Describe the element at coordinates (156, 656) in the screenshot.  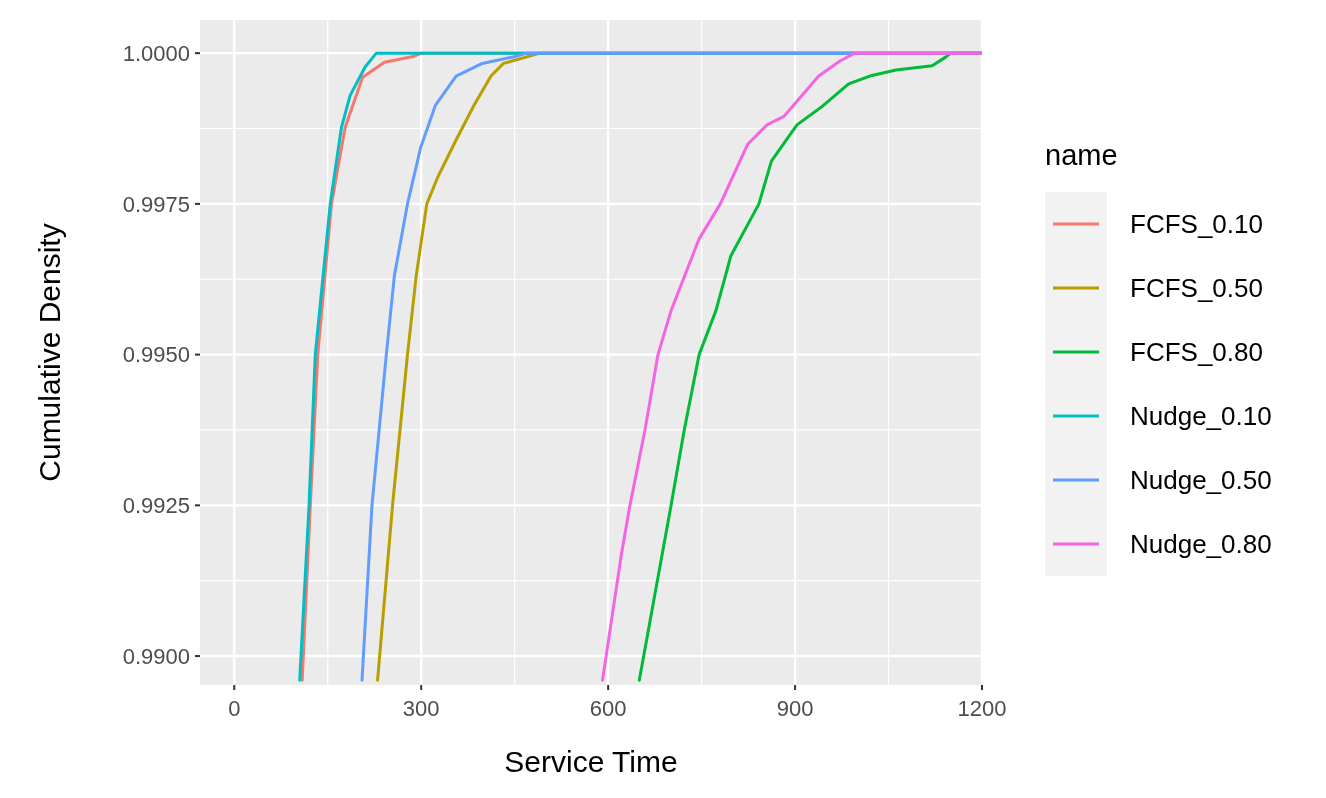
I see `y-tick-label: 0.9900` at that location.